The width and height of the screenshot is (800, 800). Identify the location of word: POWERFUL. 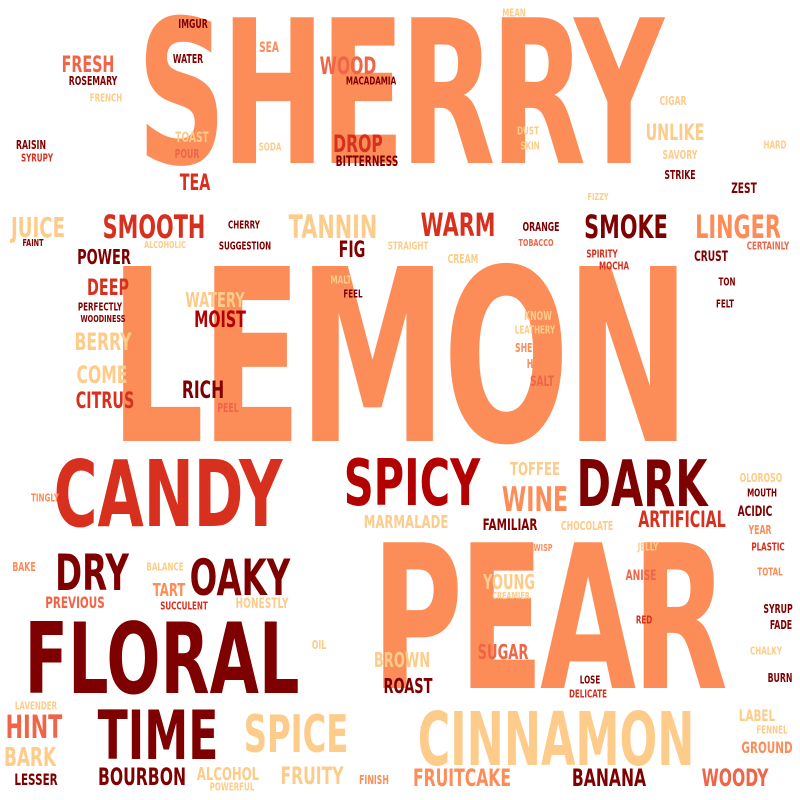
(232, 787).